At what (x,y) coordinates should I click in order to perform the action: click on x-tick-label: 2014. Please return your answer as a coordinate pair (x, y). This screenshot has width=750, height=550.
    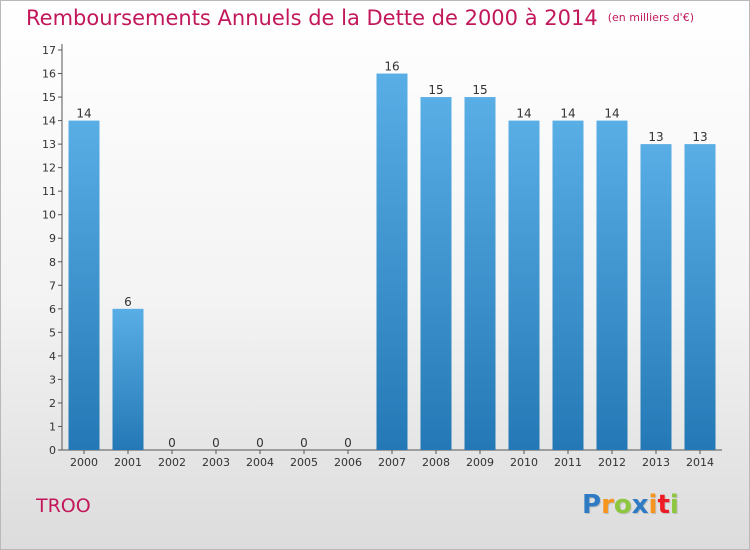
    Looking at the image, I should click on (700, 462).